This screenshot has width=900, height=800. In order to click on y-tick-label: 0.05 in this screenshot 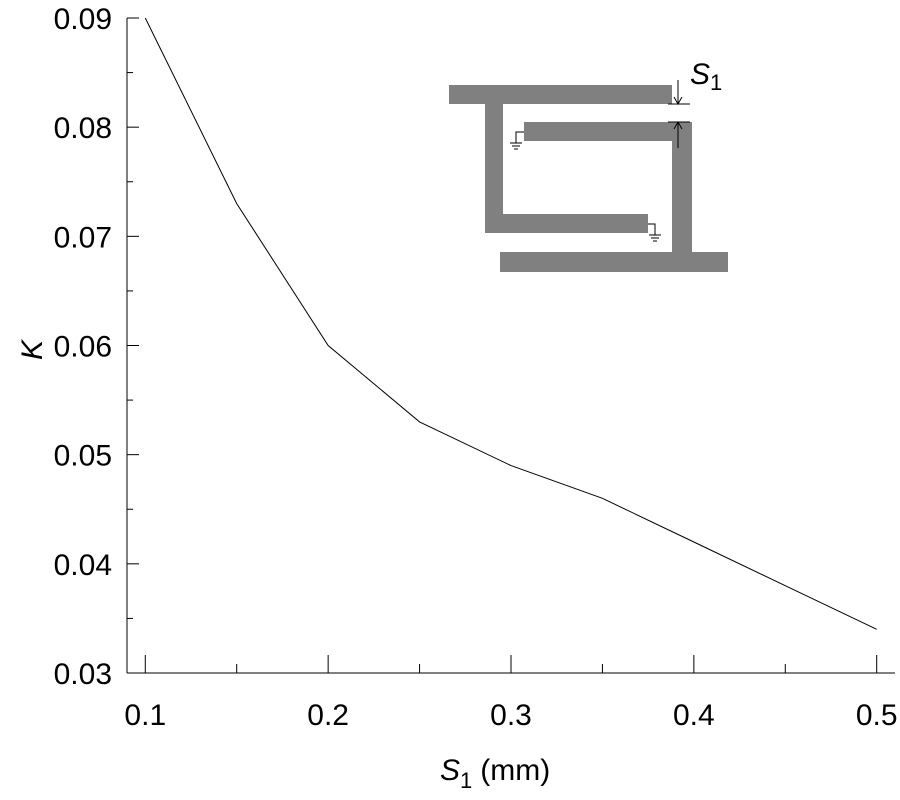, I will do `click(83, 456)`.